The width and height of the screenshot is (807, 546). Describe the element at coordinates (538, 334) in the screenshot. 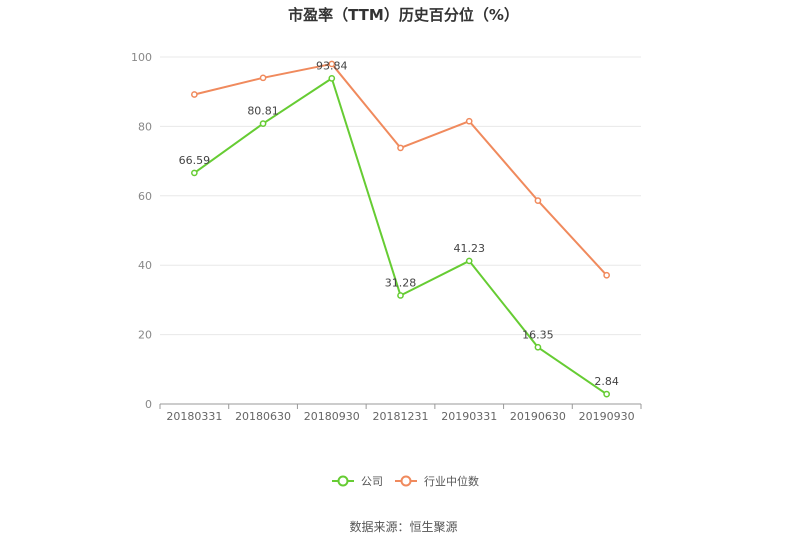

I see `data-label: 16.35` at that location.